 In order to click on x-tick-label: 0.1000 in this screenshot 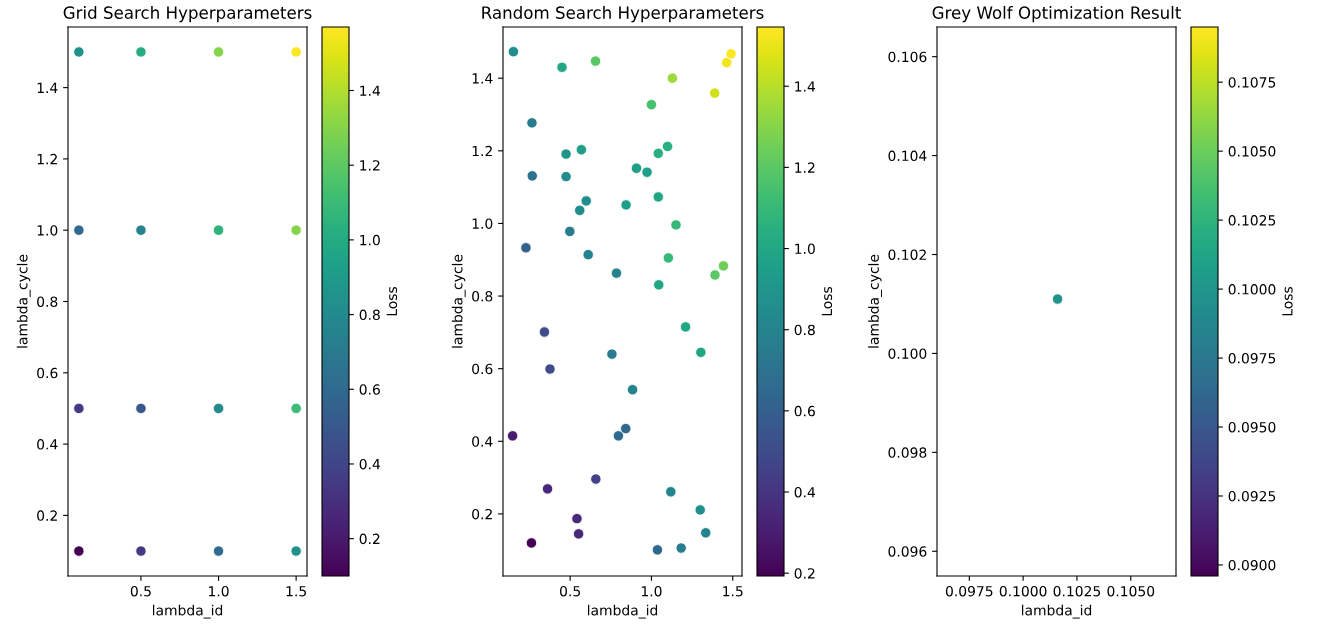, I will do `click(1023, 591)`.